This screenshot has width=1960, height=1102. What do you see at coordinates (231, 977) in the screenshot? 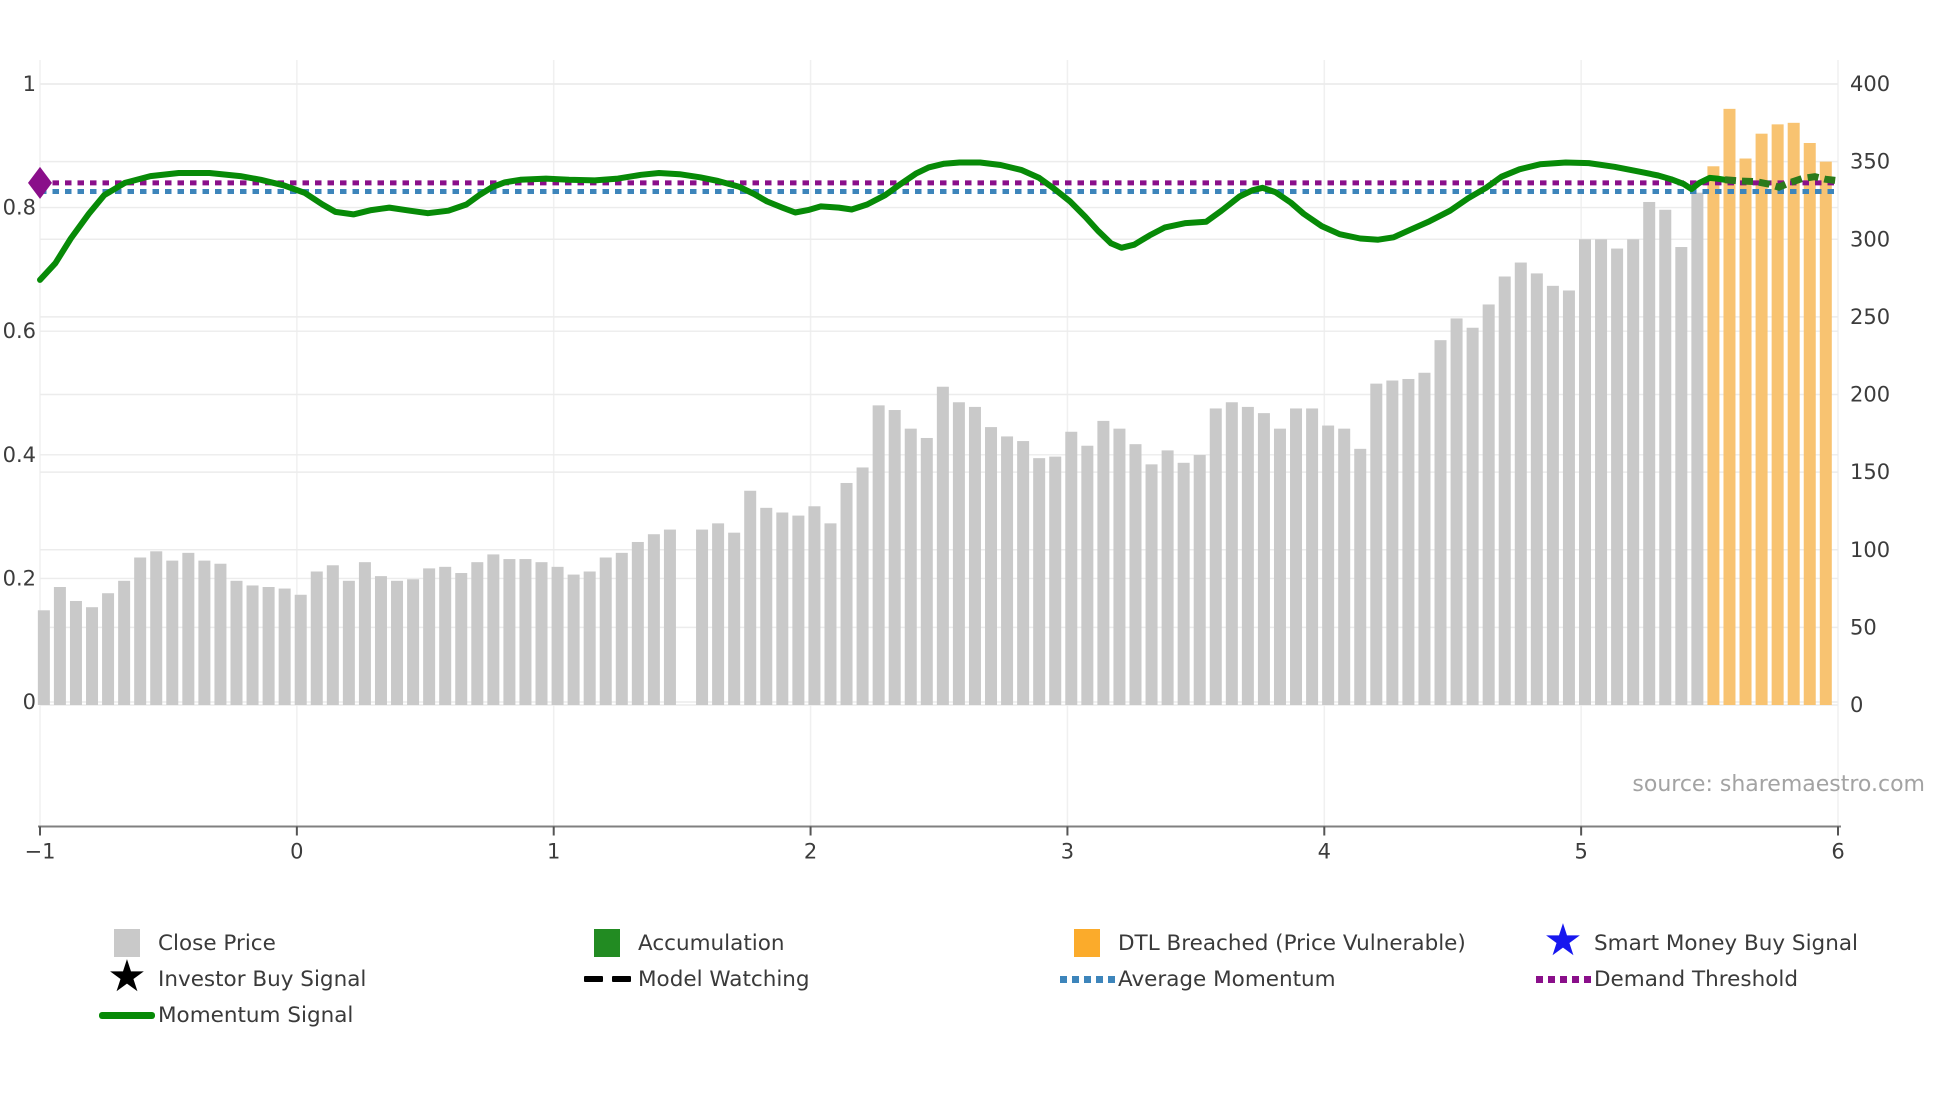
I see `legend-item-investor-buy-signal: ★ Investor Buy Signal` at bounding box center [231, 977].